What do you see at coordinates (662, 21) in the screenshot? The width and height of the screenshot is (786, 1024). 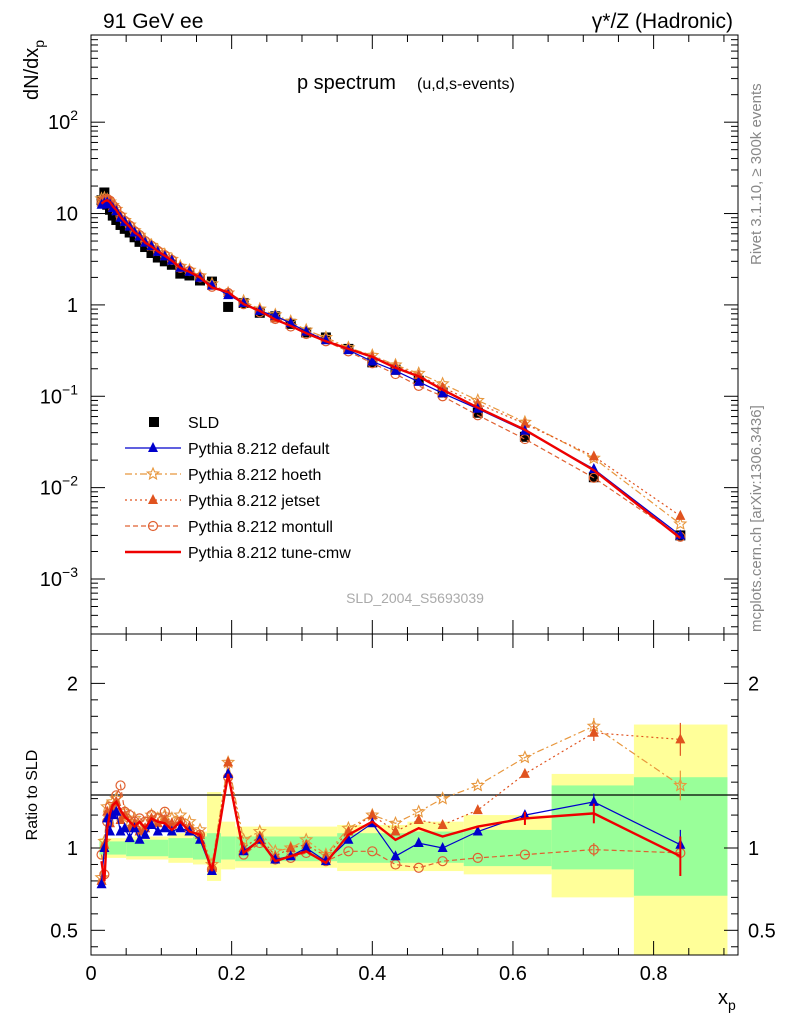 I see `header-right-title: γ*/Z (Hadronic)` at bounding box center [662, 21].